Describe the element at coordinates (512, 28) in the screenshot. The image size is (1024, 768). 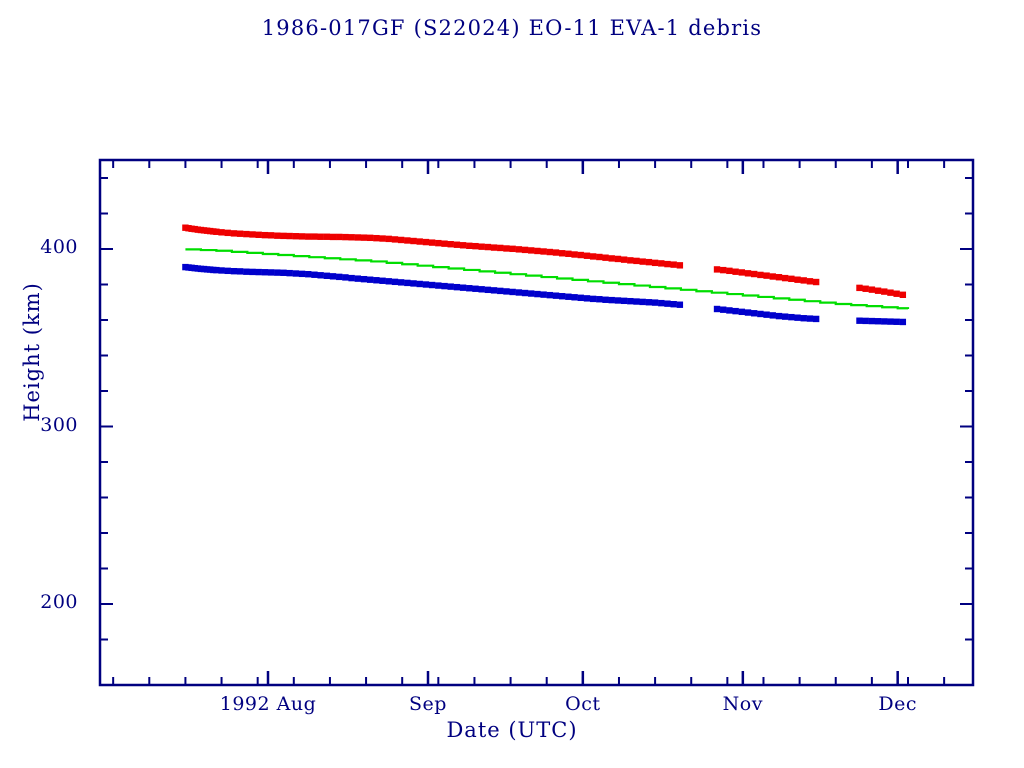
I see `chart-title: 1986-017GF (S22024) EO-11 EVA-1 debris` at that location.